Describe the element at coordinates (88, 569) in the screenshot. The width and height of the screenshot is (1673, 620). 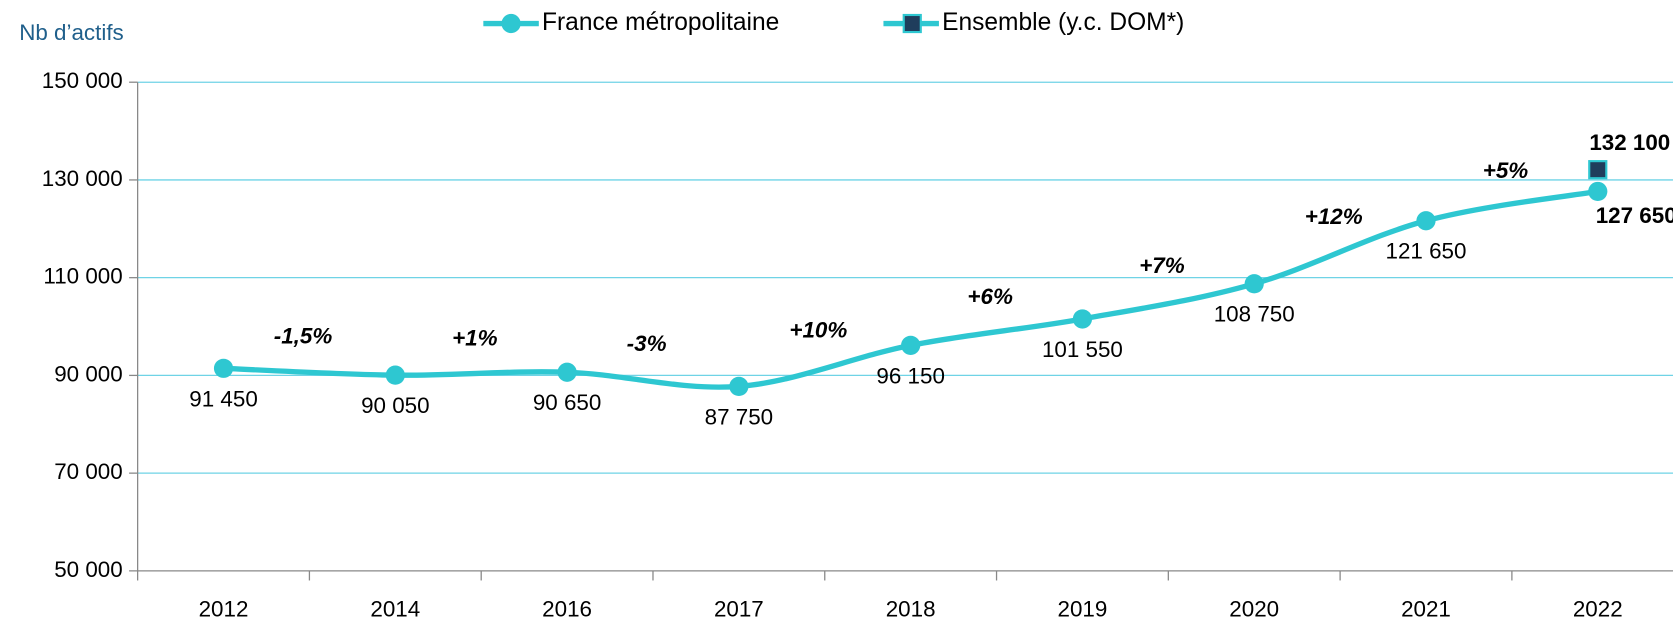
I see `y-tick-label: 50 000` at that location.